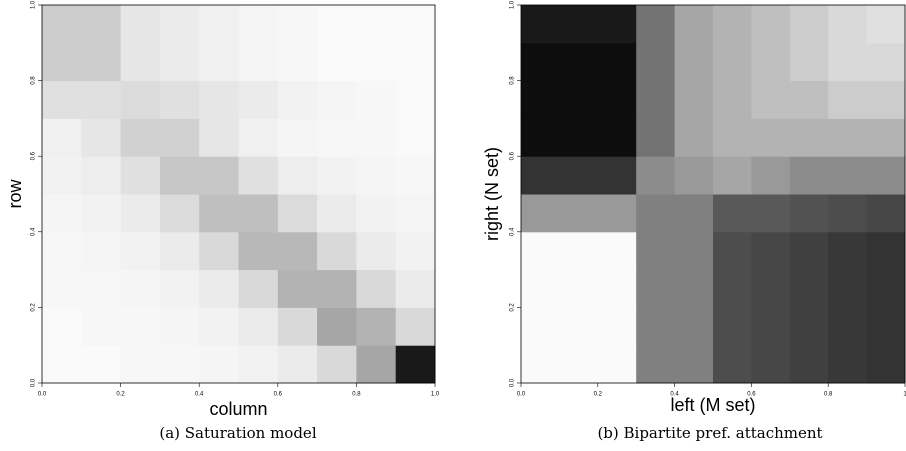 This screenshot has width=906, height=451. I want to click on x-tick-label: 0.8, so click(356, 395).